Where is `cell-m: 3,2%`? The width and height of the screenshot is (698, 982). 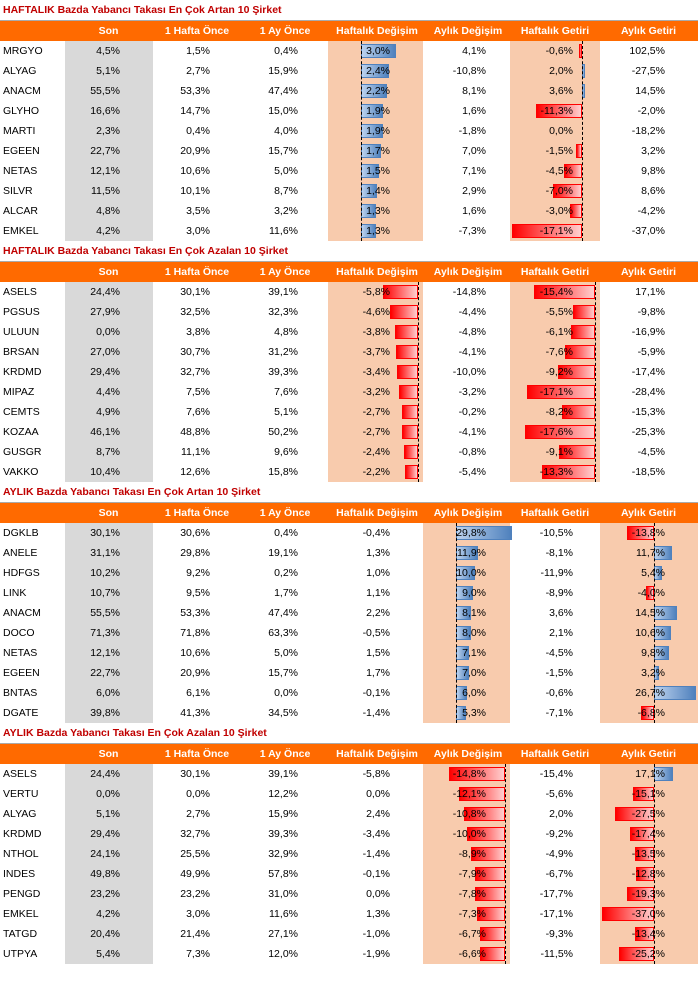
cell-m: 3,2% is located at coordinates (286, 211).